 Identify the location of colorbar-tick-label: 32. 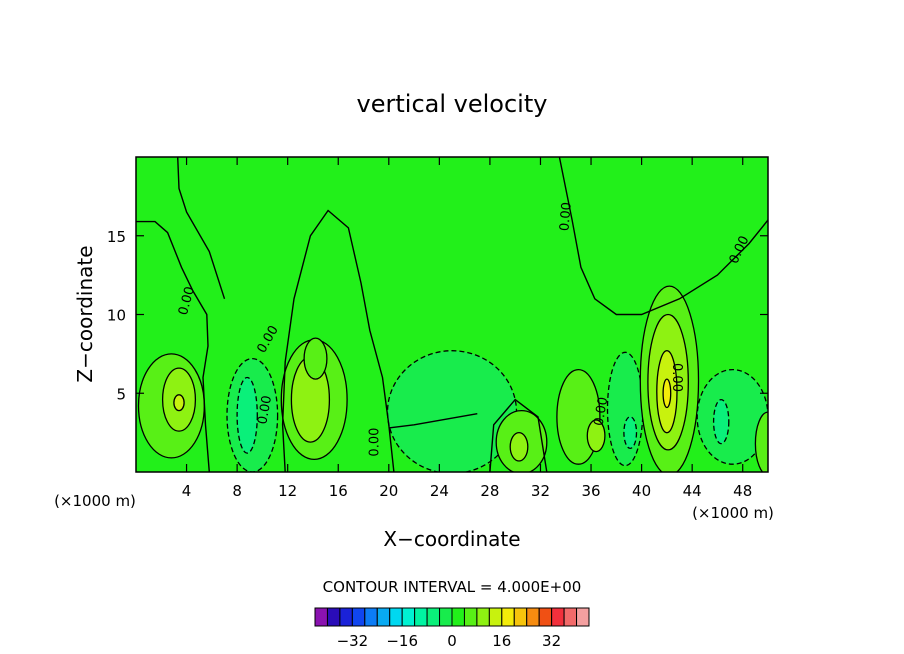
(551, 641).